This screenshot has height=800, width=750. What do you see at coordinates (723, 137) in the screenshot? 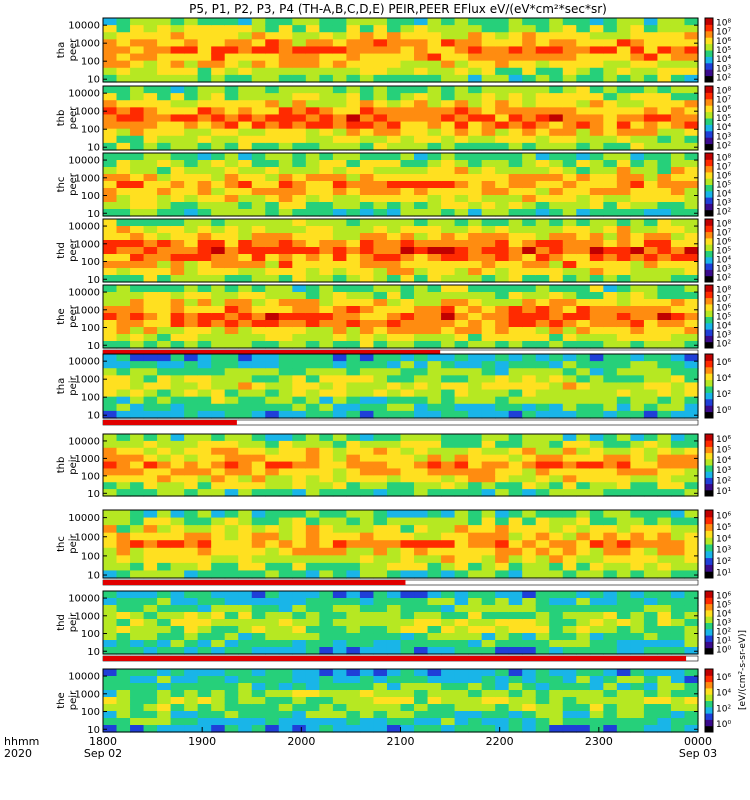
I see `colorbar-tick-label: 10³` at bounding box center [723, 137].